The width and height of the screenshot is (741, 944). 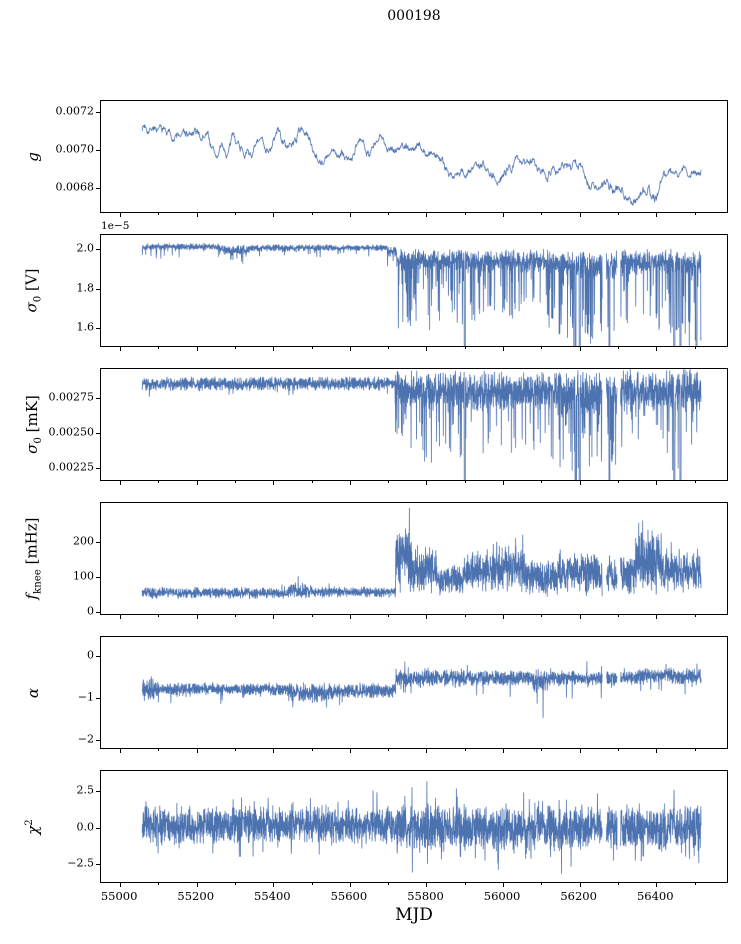 I want to click on x-tick-label: 55200, so click(x=196, y=896).